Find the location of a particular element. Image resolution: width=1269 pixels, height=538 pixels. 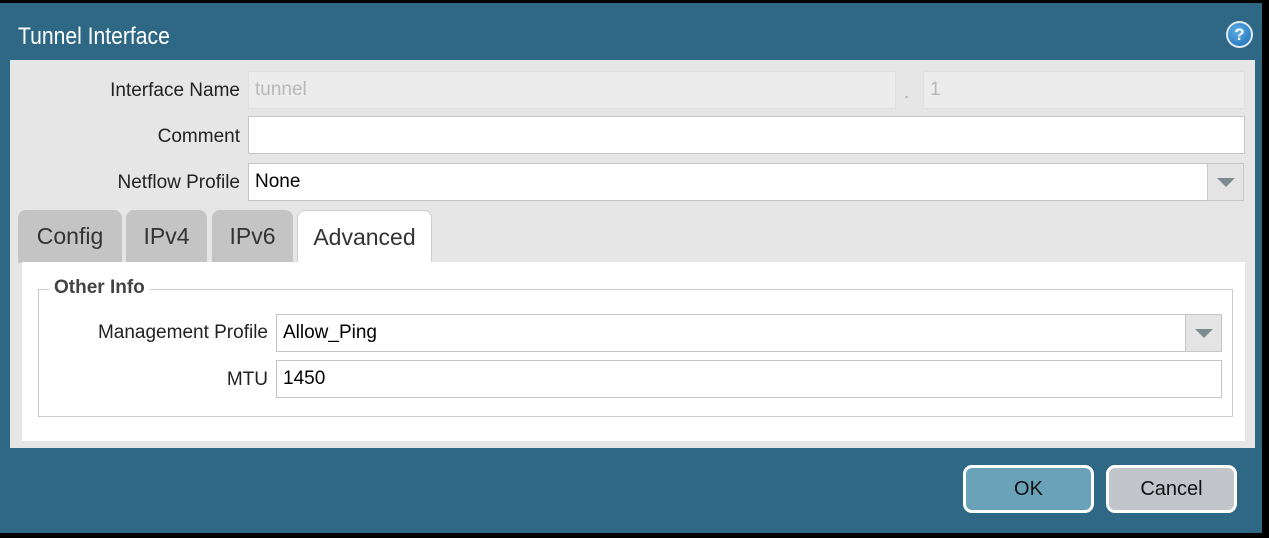

help-icon: ? is located at coordinates (1239, 34).